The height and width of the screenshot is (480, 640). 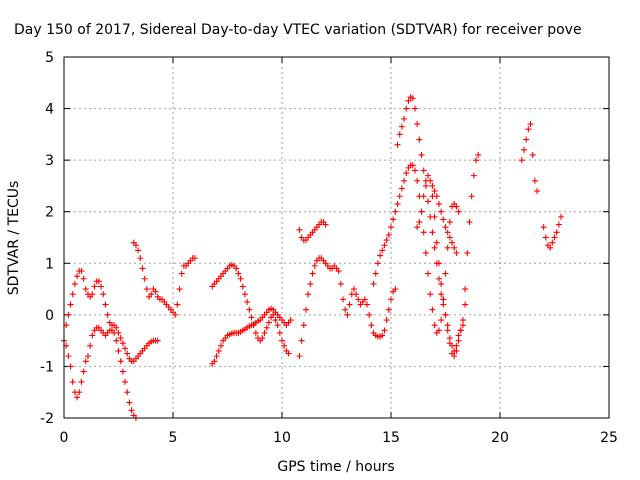 I want to click on y-tick-label: 1, so click(x=49, y=264).